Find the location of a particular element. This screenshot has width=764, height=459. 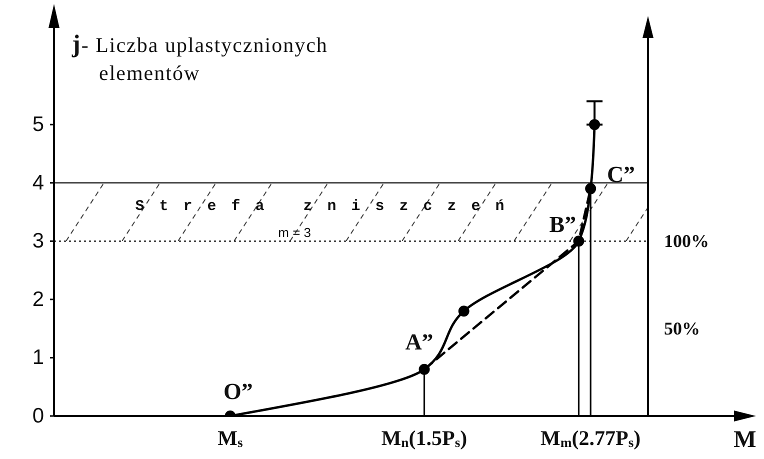

annotation: C” is located at coordinates (621, 174).